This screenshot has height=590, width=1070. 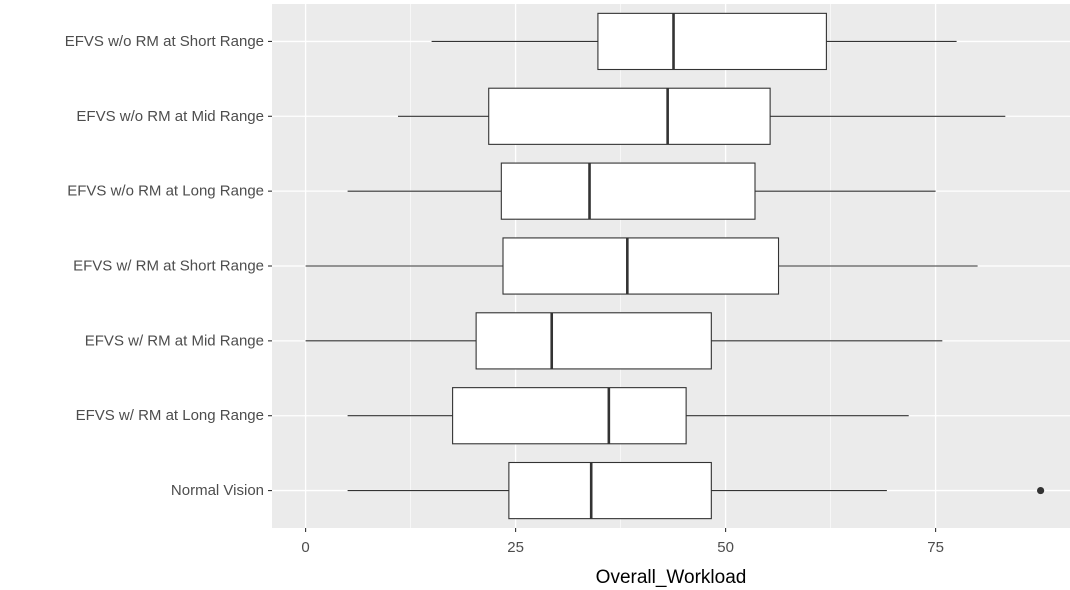 What do you see at coordinates (515, 547) in the screenshot?
I see `x-tick-label: 25` at bounding box center [515, 547].